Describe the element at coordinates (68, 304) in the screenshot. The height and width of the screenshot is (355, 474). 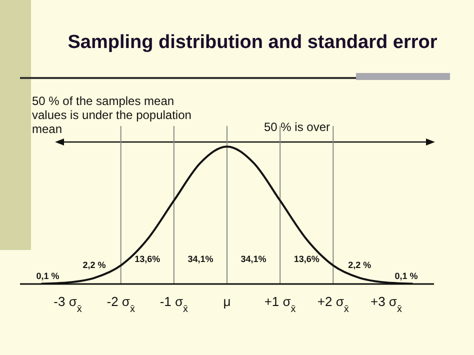
I see `x-tick-label: -3 σ$_{x̄}$` at that location.